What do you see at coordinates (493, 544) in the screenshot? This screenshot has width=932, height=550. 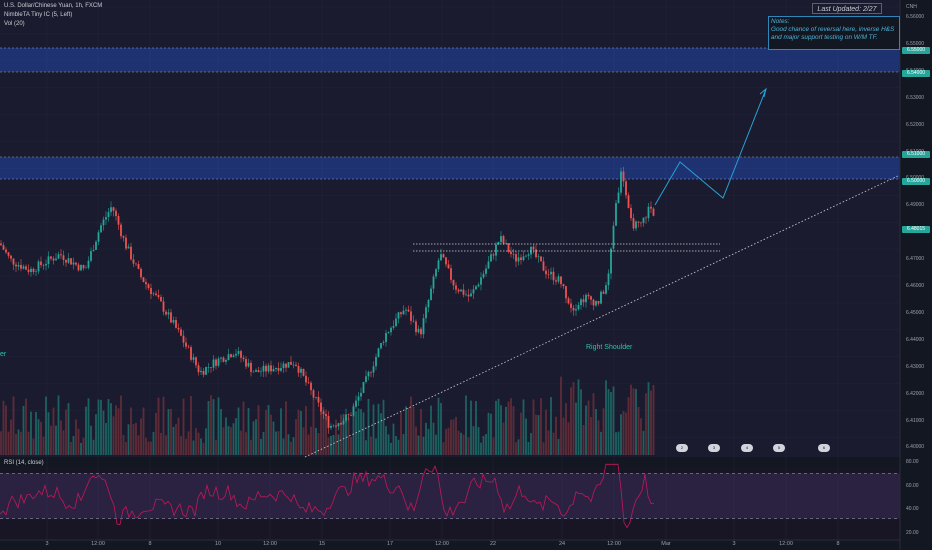 I see `time-tick-label: 22` at bounding box center [493, 544].